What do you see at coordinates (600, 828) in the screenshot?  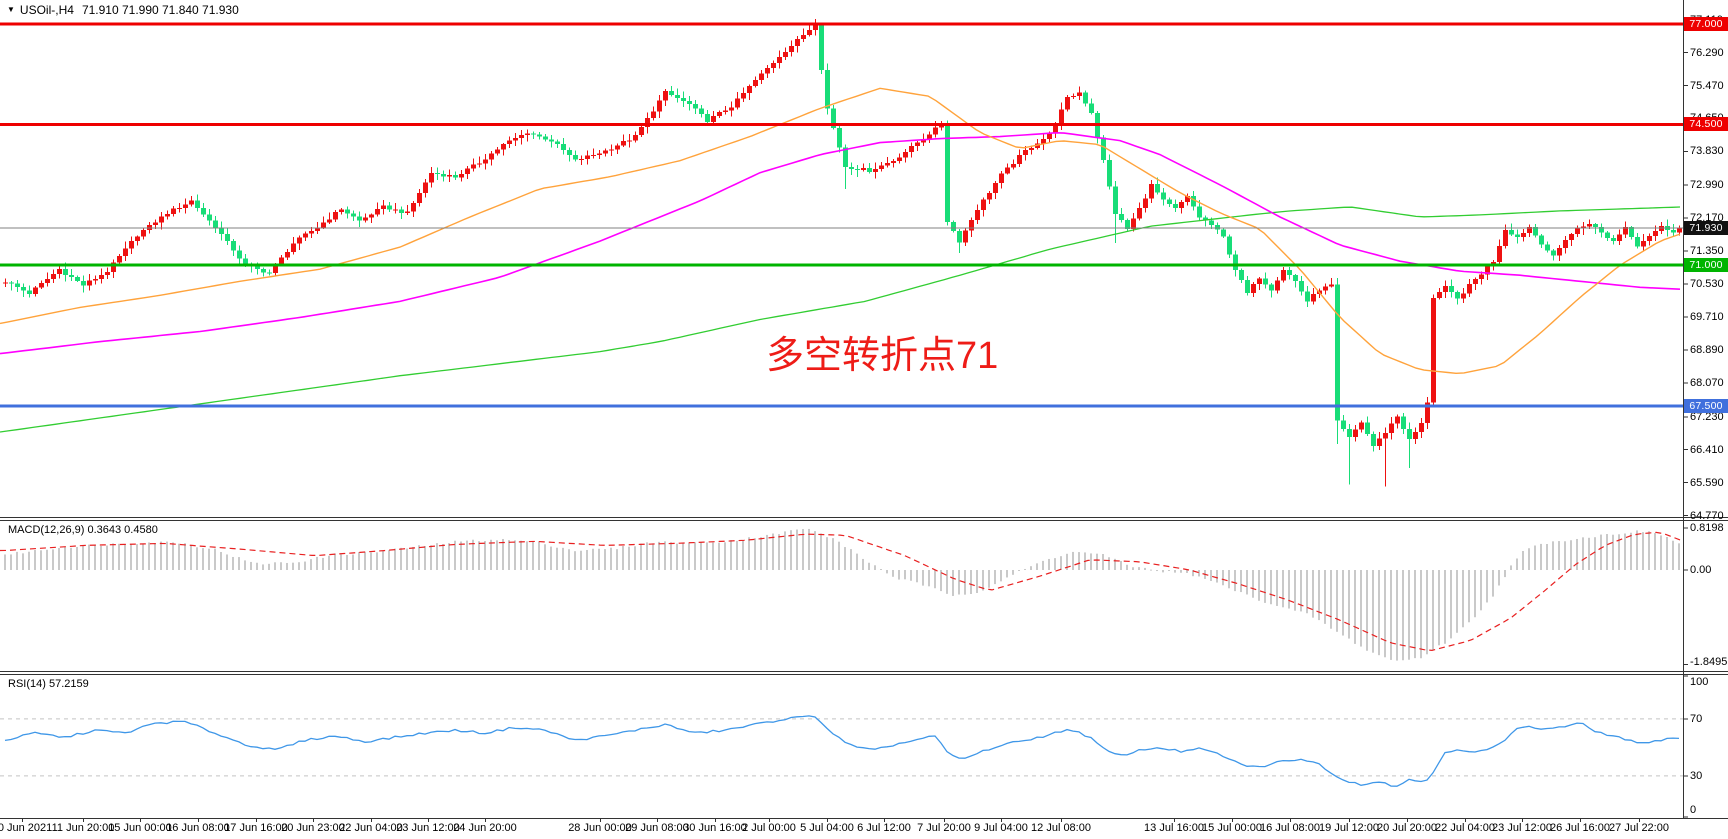 I see `time-axis-label: 28 Jun 00:00` at bounding box center [600, 828].